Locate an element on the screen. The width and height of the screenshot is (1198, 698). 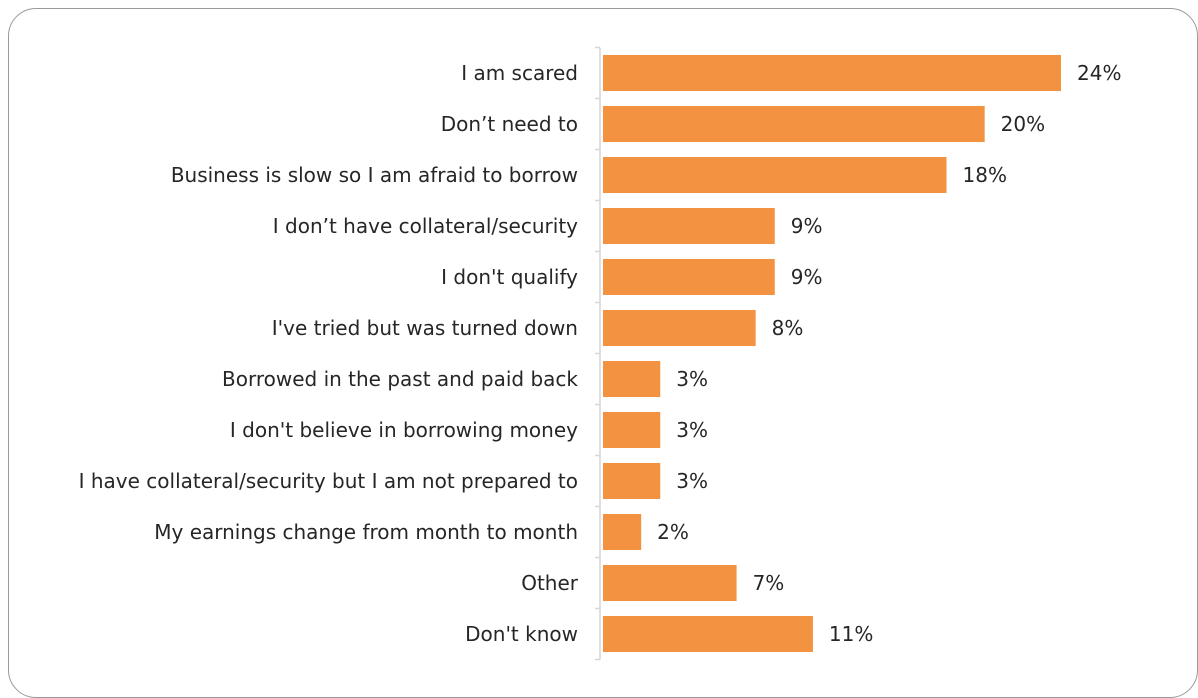
category-label: Other is located at coordinates (550, 583).